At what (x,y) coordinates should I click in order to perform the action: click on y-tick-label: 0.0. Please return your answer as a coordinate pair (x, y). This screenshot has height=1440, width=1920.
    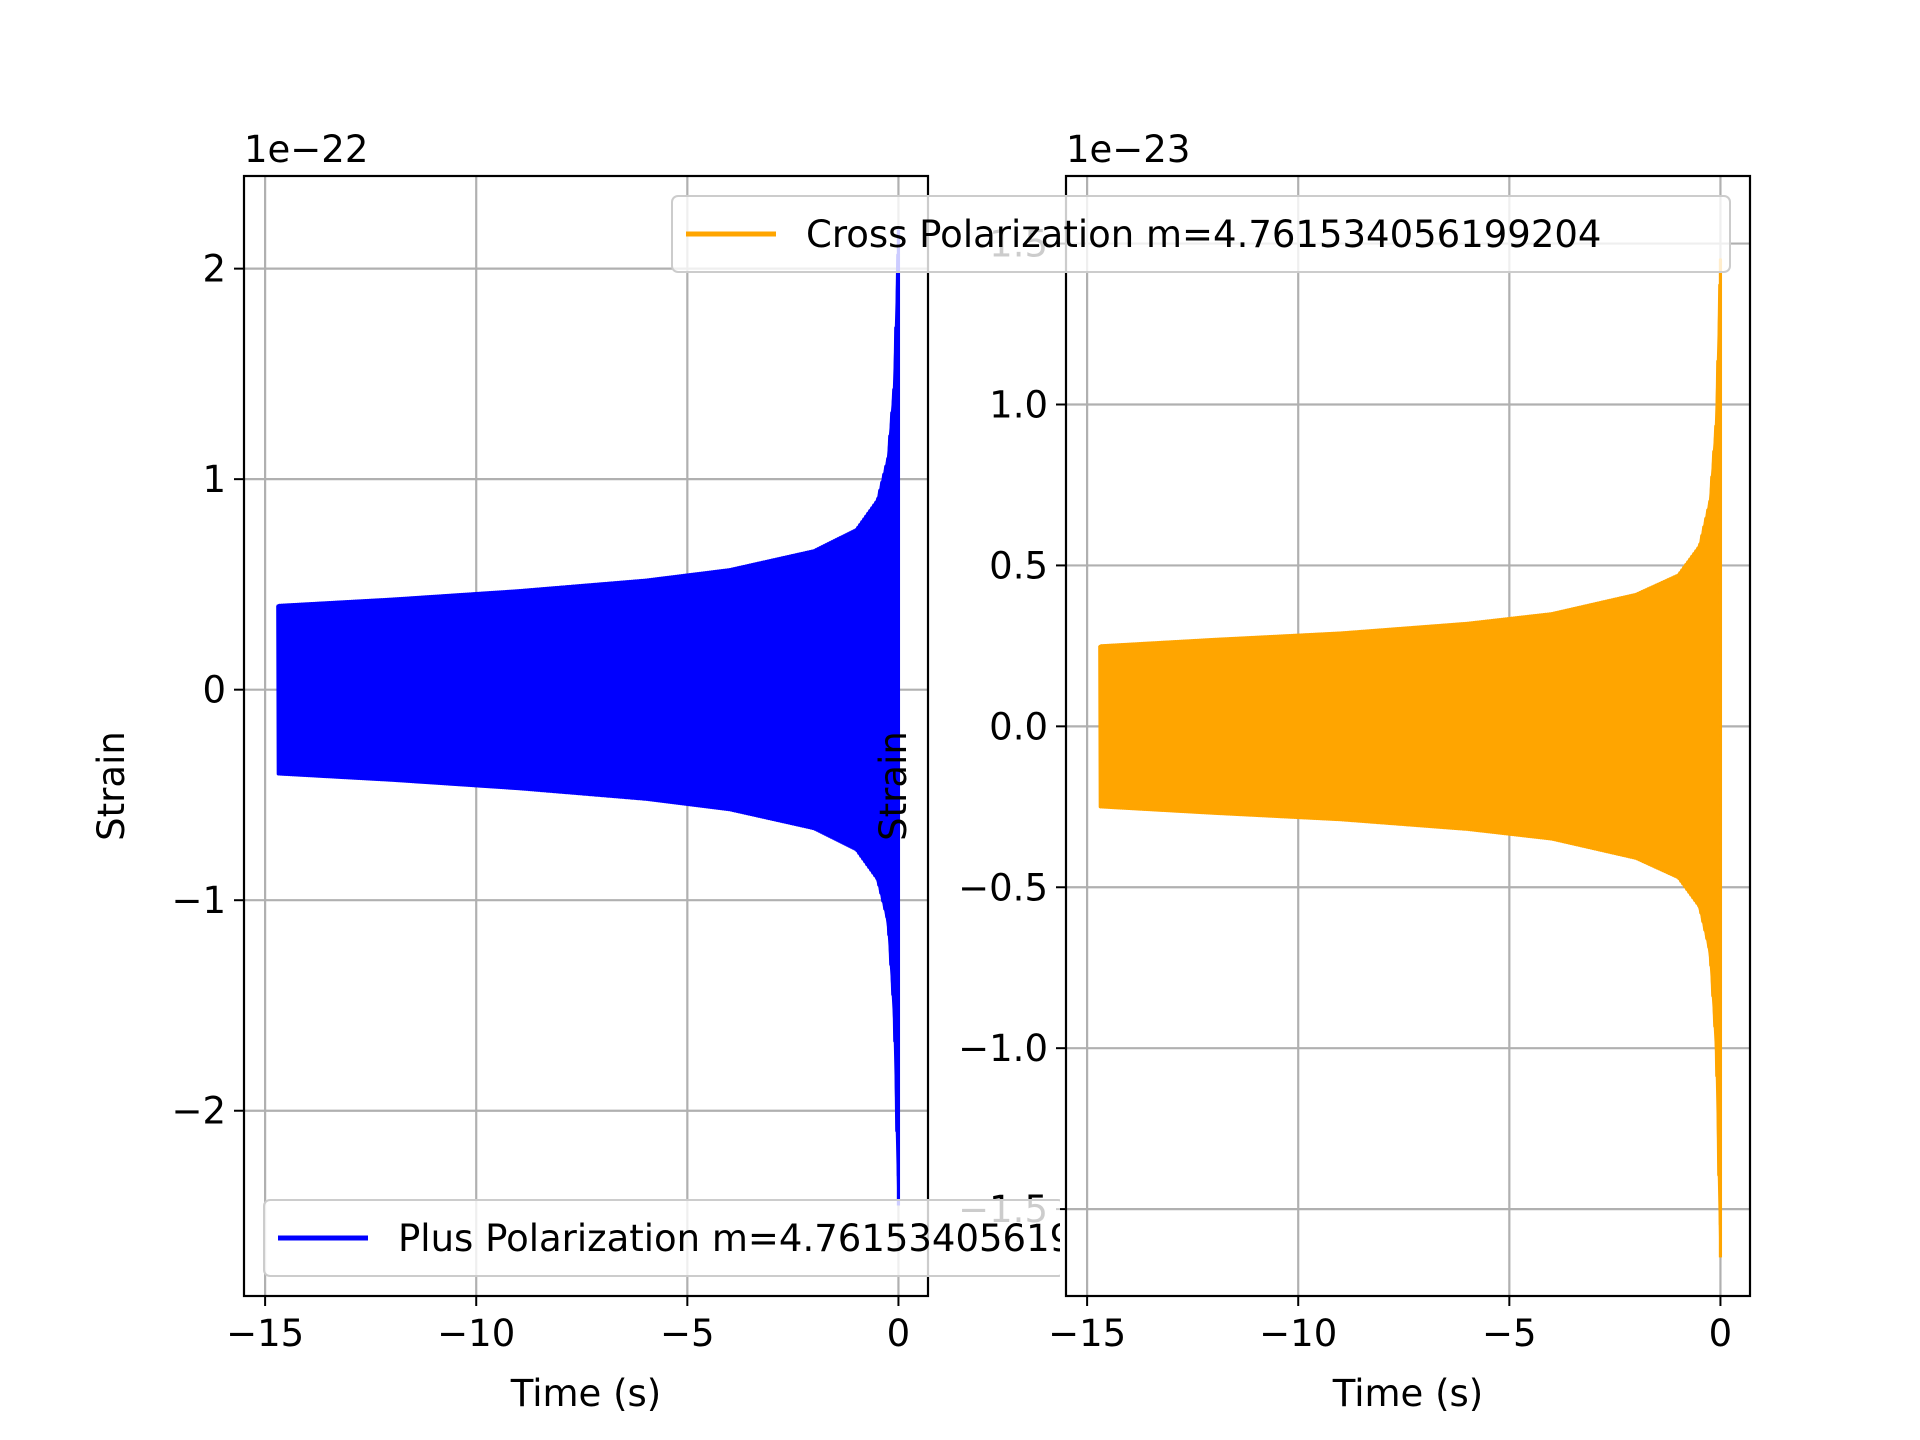
    Looking at the image, I should click on (1018, 726).